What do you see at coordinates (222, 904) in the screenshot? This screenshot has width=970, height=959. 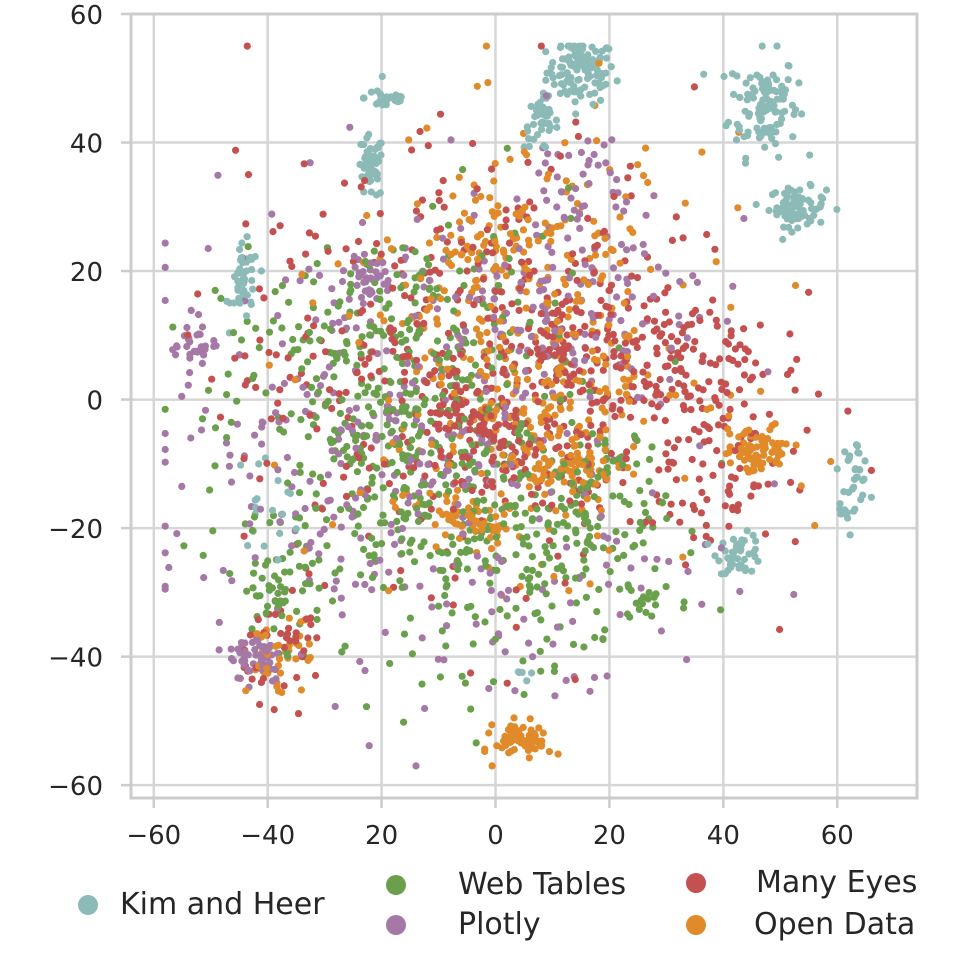 I see `legend-label-kim-and-heer: Kim and Heer` at bounding box center [222, 904].